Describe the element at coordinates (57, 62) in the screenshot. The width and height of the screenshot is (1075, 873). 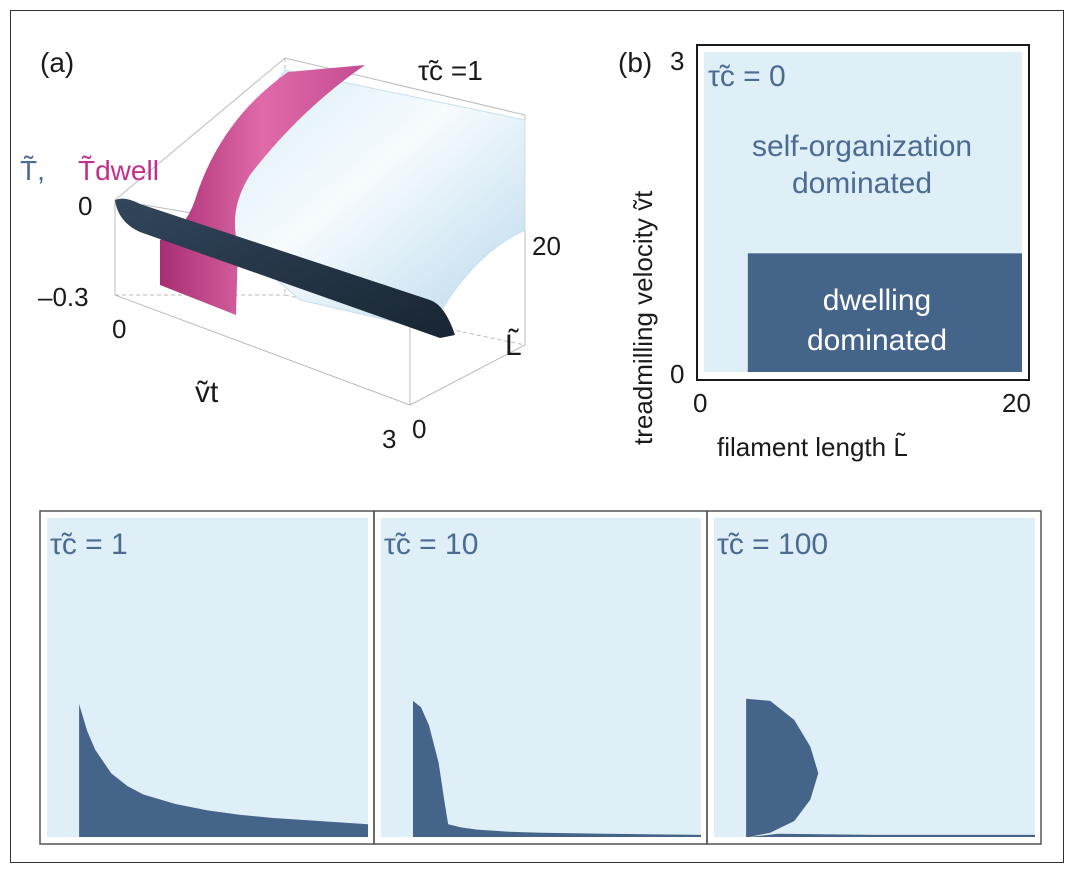
I see `panel-a-label: (a)` at that location.